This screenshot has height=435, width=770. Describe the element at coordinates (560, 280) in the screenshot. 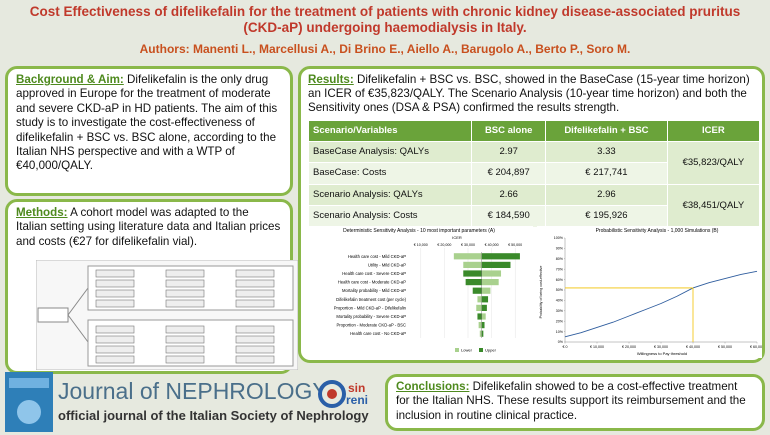

I see `y-tick-label: 60%` at that location.